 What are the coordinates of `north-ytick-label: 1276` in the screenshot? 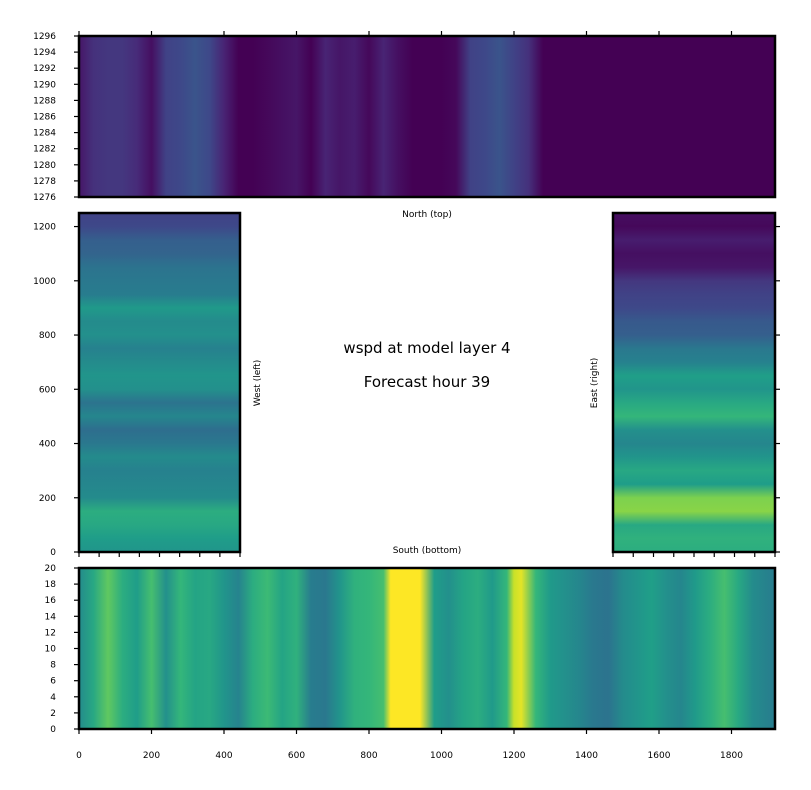 It's located at (44, 198).